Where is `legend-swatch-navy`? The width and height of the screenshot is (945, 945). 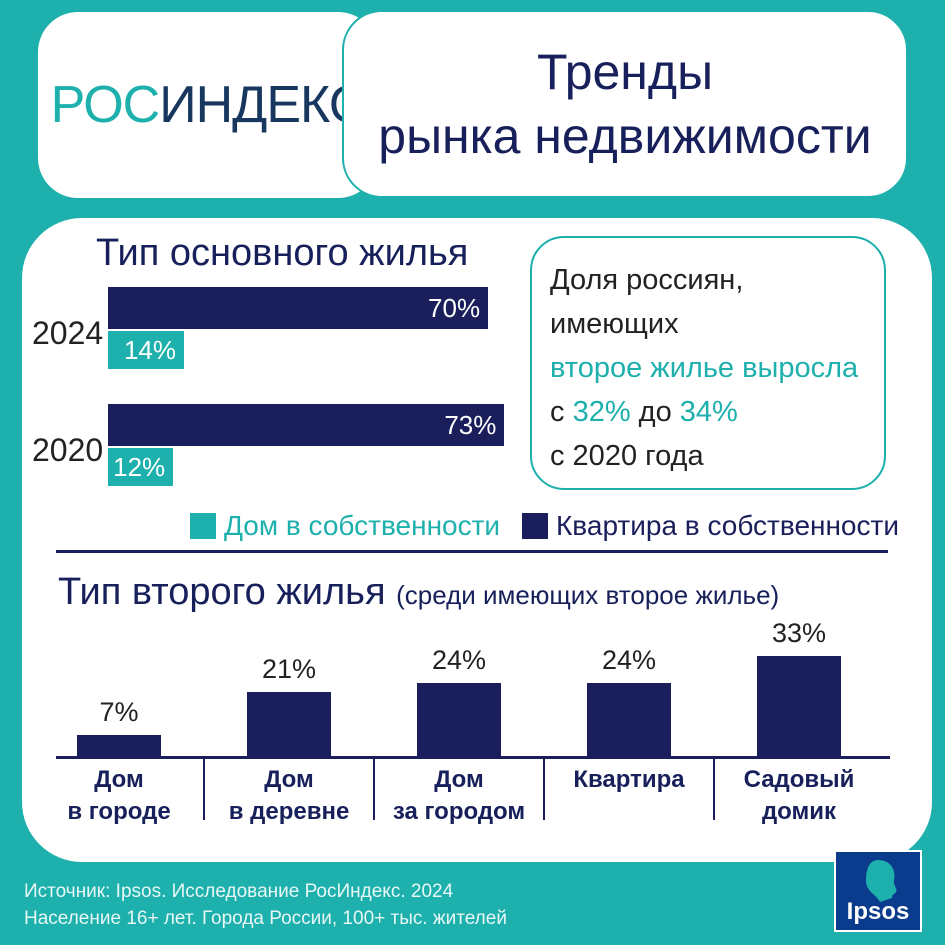
legend-swatch-navy is located at coordinates (535, 526).